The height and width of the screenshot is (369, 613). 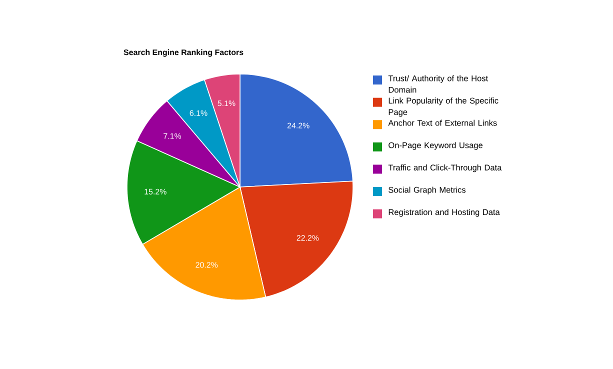 What do you see at coordinates (445, 168) in the screenshot?
I see `legend-label: Traffic and Click-Through Data` at bounding box center [445, 168].